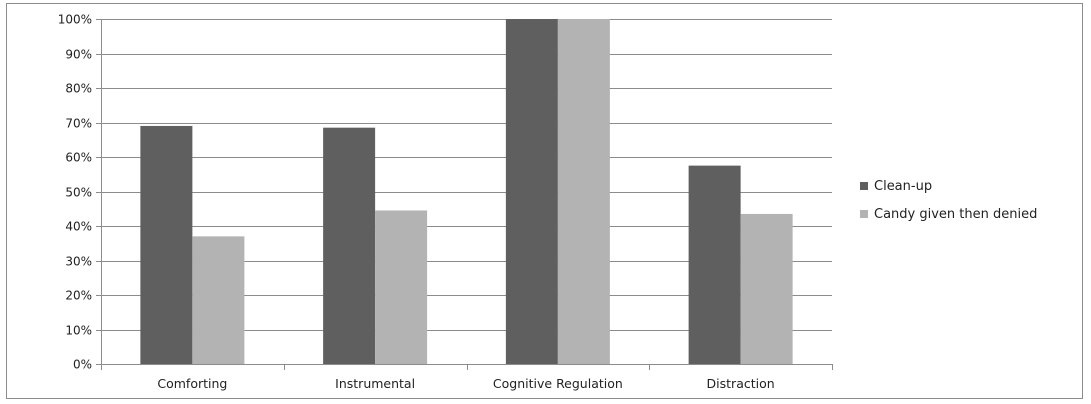 This screenshot has height=404, width=1091. I want to click on bar-candy-given-then-denied-cognitive-regulation, so click(583, 191).